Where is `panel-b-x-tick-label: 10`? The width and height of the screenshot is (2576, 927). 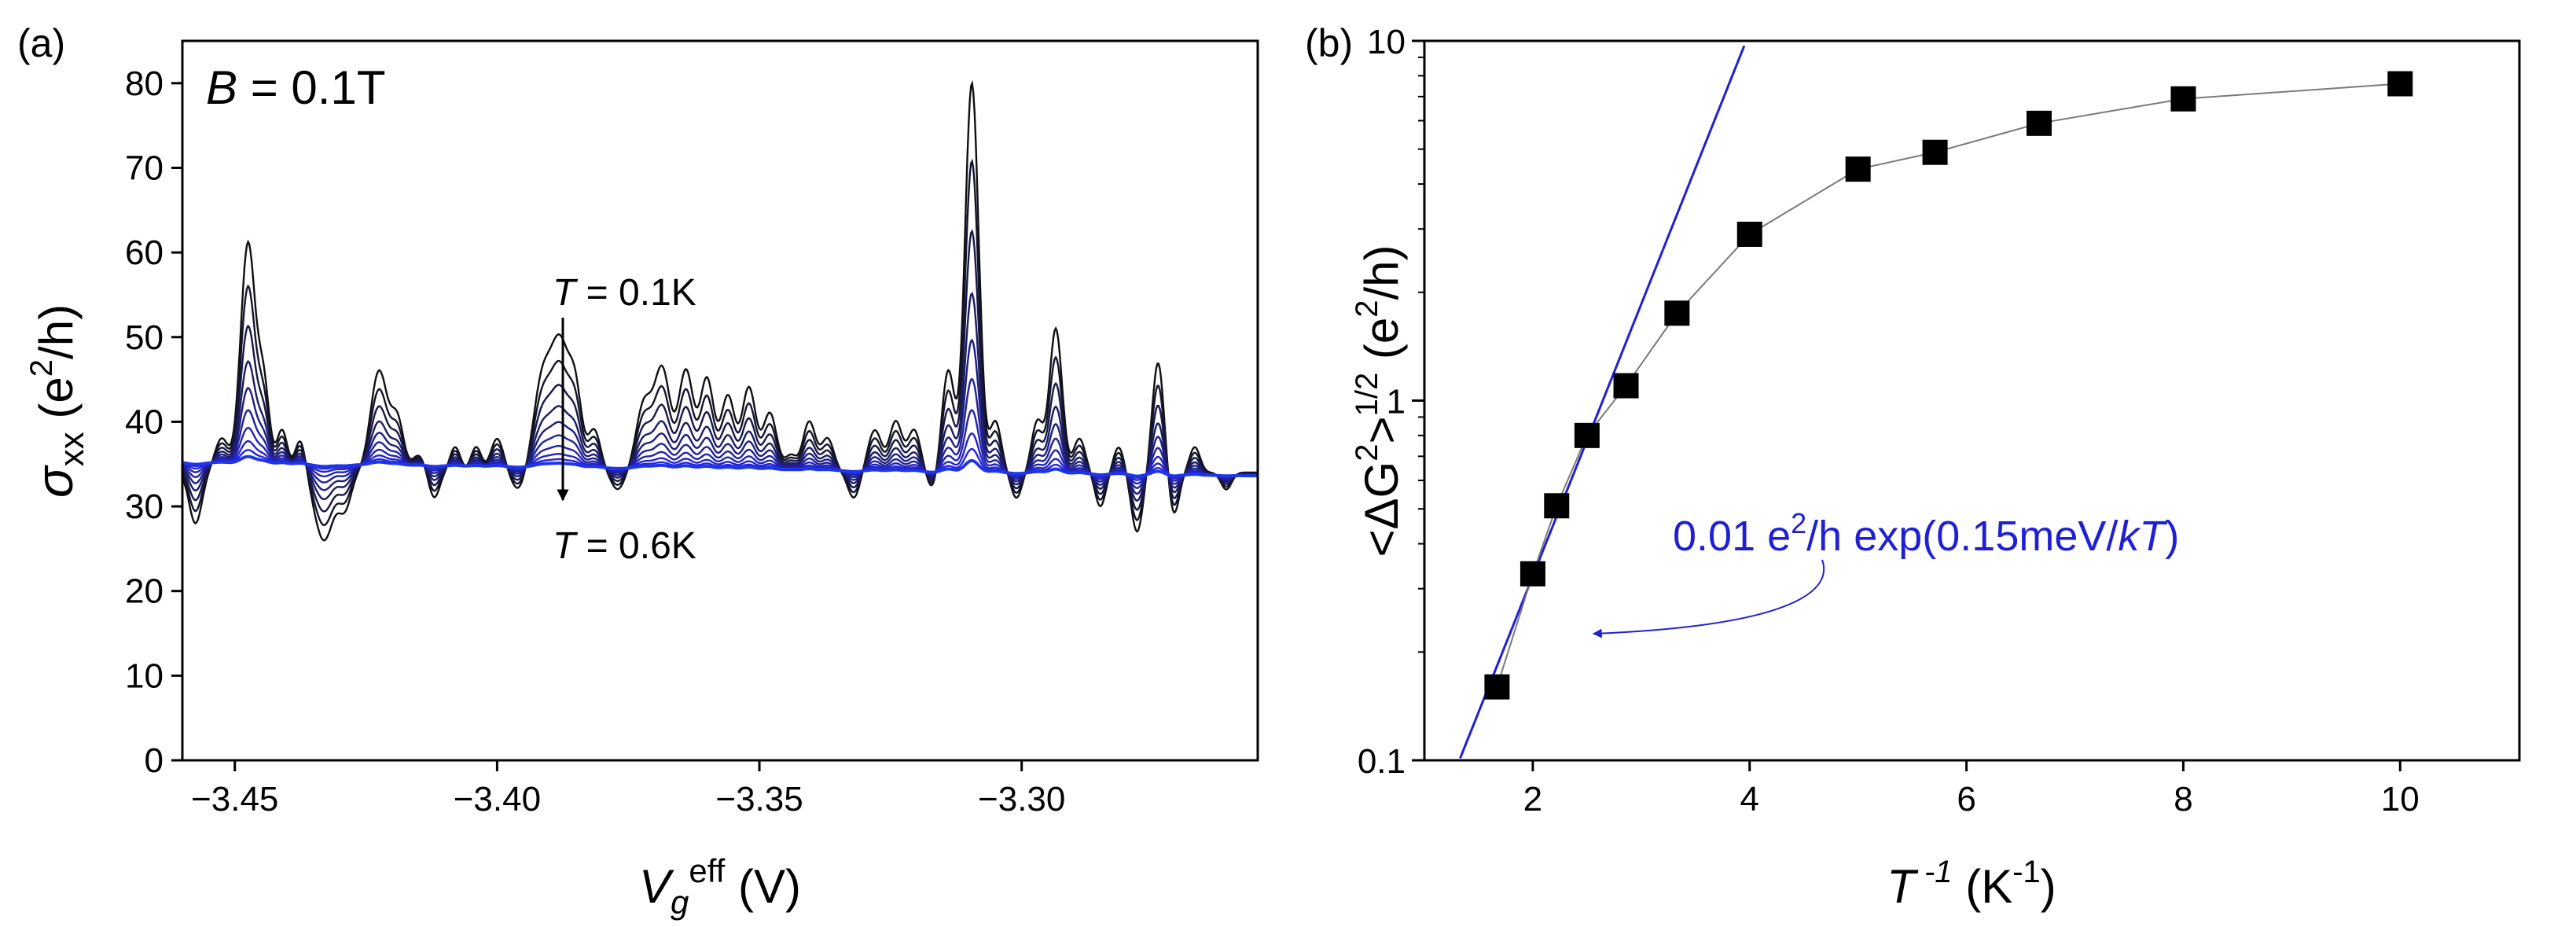
panel-b-x-tick-label: 10 is located at coordinates (2400, 799).